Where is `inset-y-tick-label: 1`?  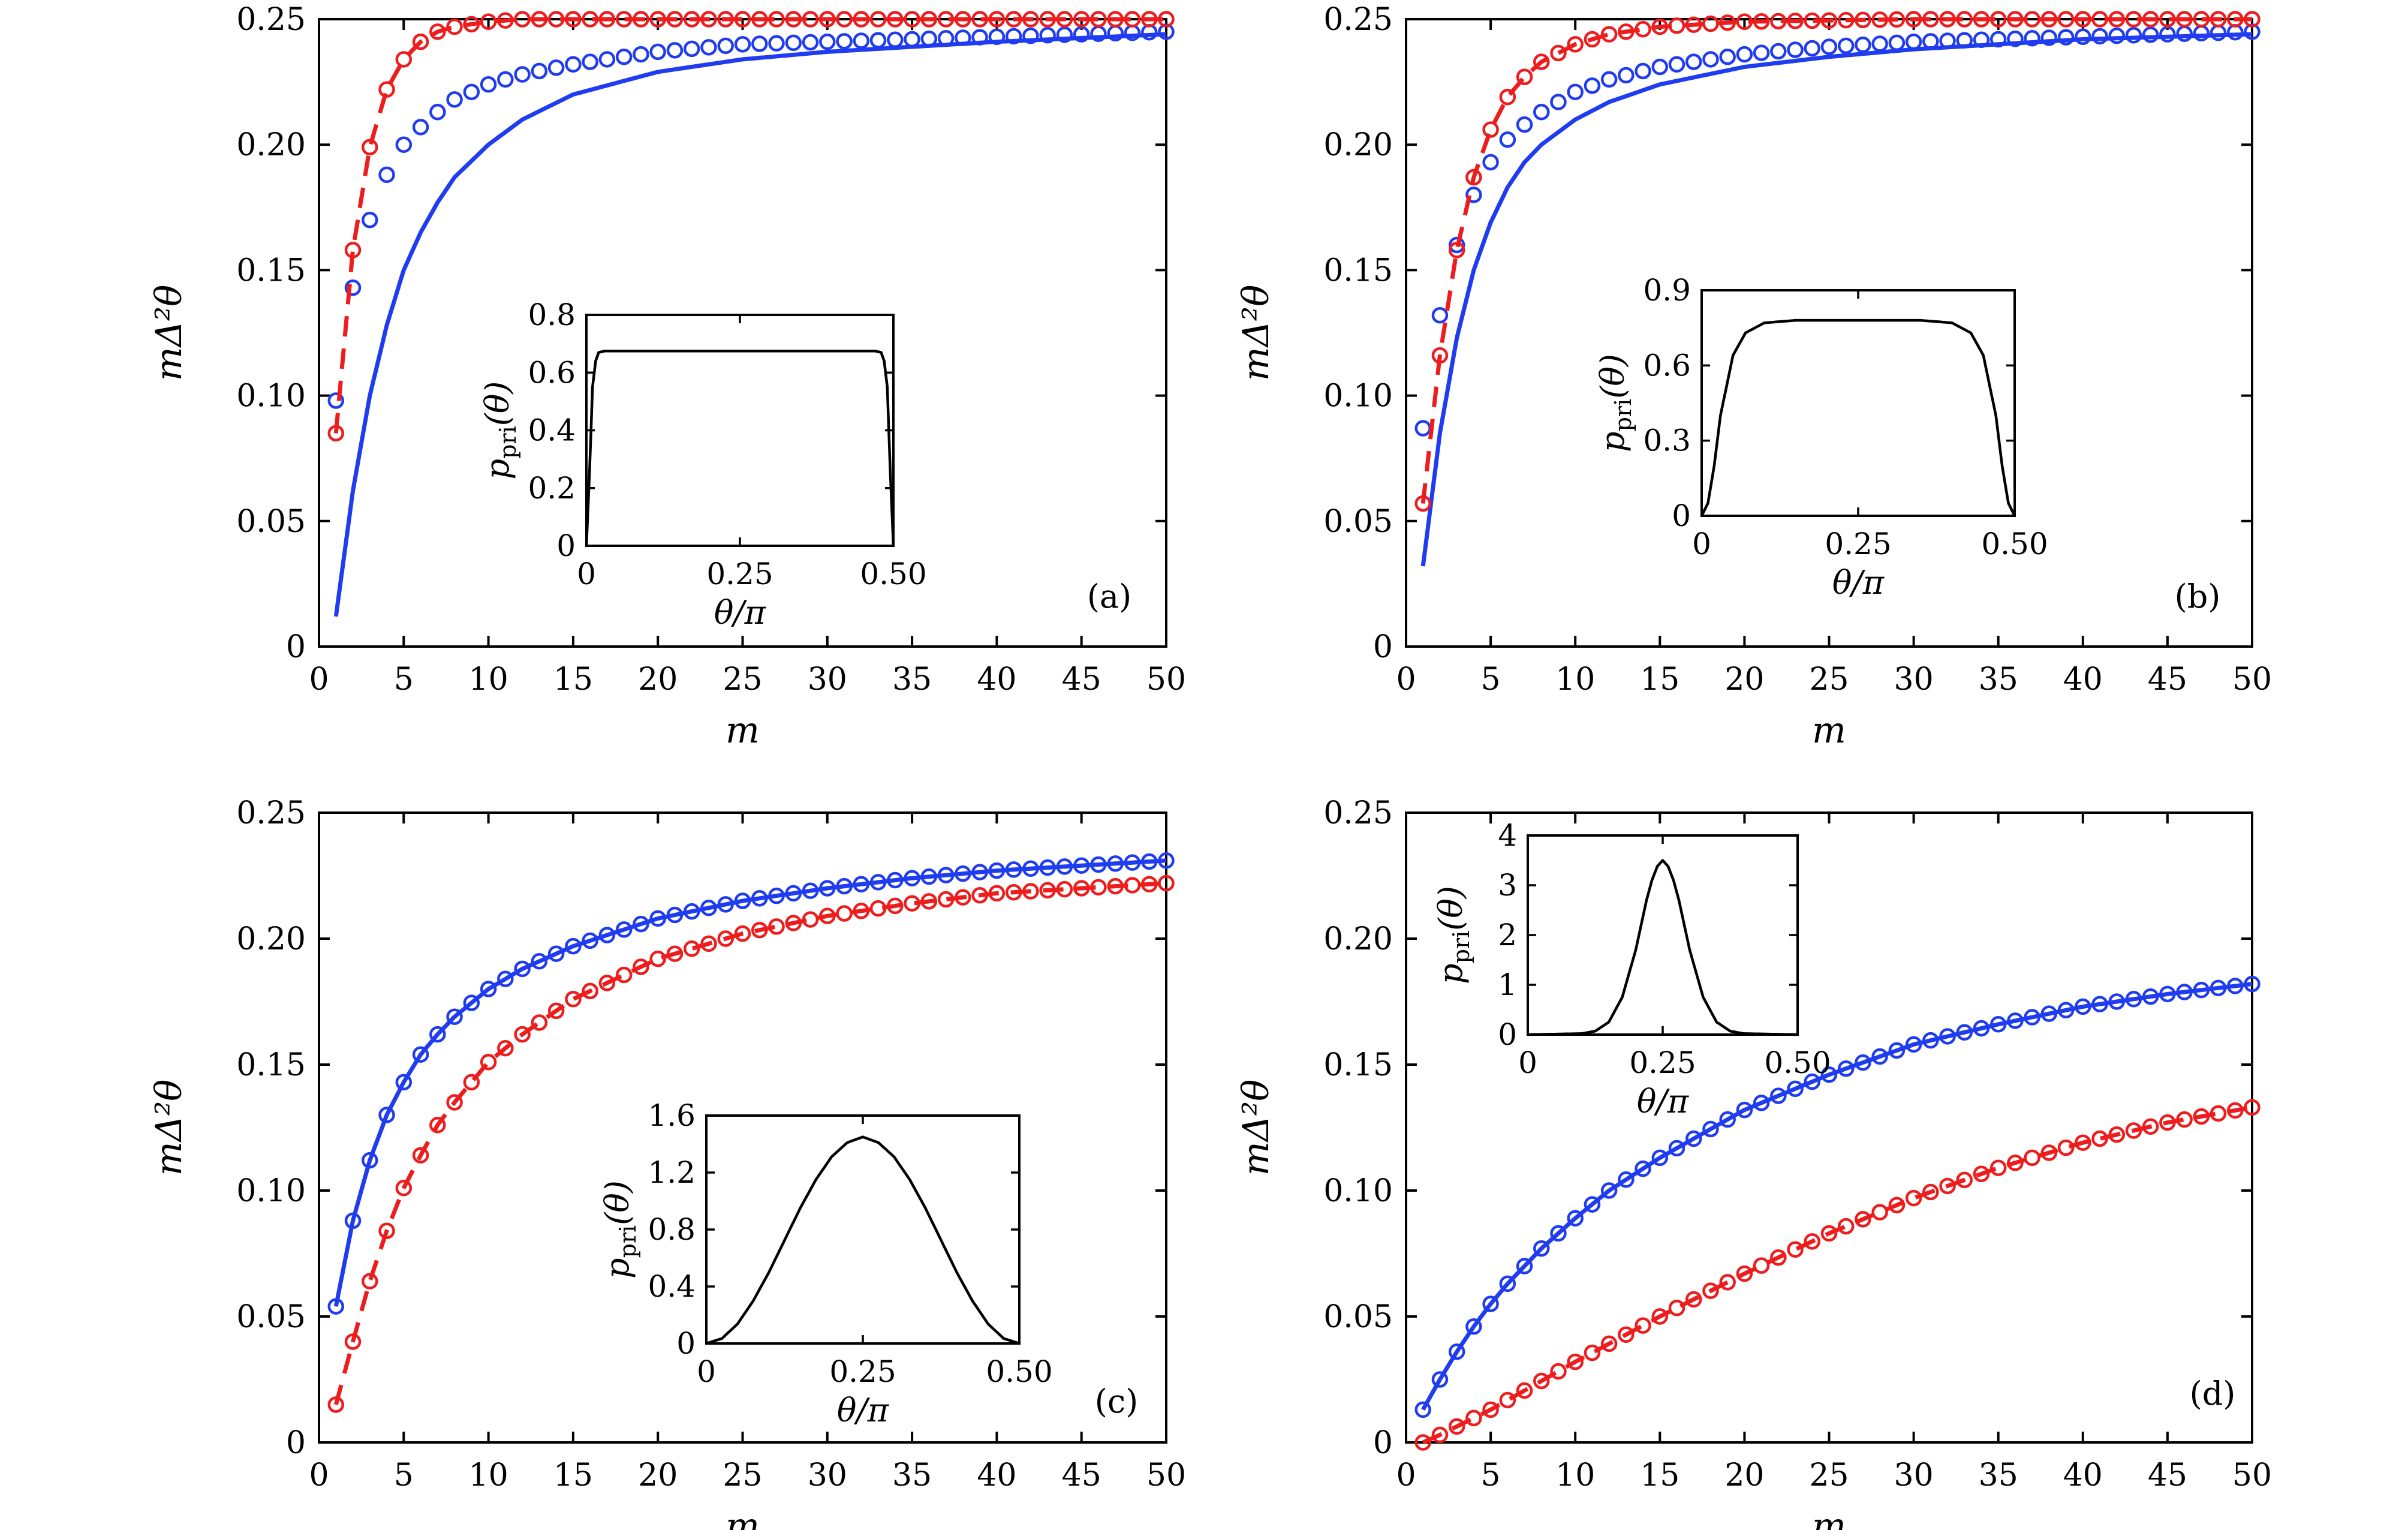 inset-y-tick-label: 1 is located at coordinates (1508, 984).